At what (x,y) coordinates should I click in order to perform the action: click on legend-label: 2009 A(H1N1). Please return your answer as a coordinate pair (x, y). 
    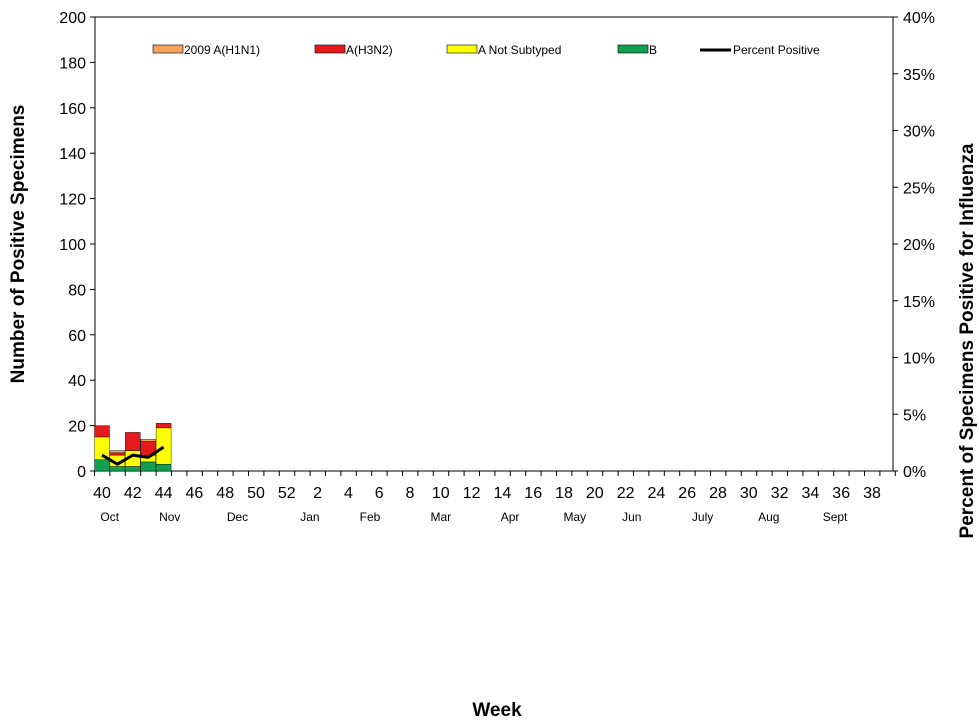
    Looking at the image, I should click on (222, 50).